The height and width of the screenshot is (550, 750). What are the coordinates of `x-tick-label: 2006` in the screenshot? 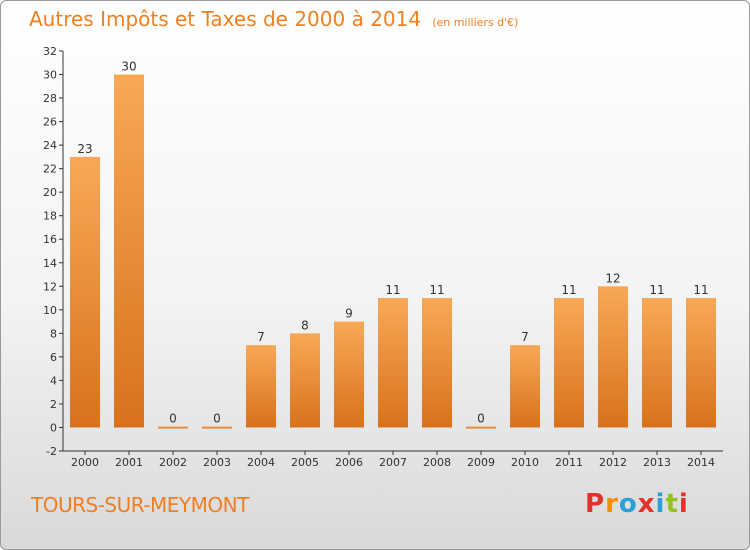 It's located at (349, 462).